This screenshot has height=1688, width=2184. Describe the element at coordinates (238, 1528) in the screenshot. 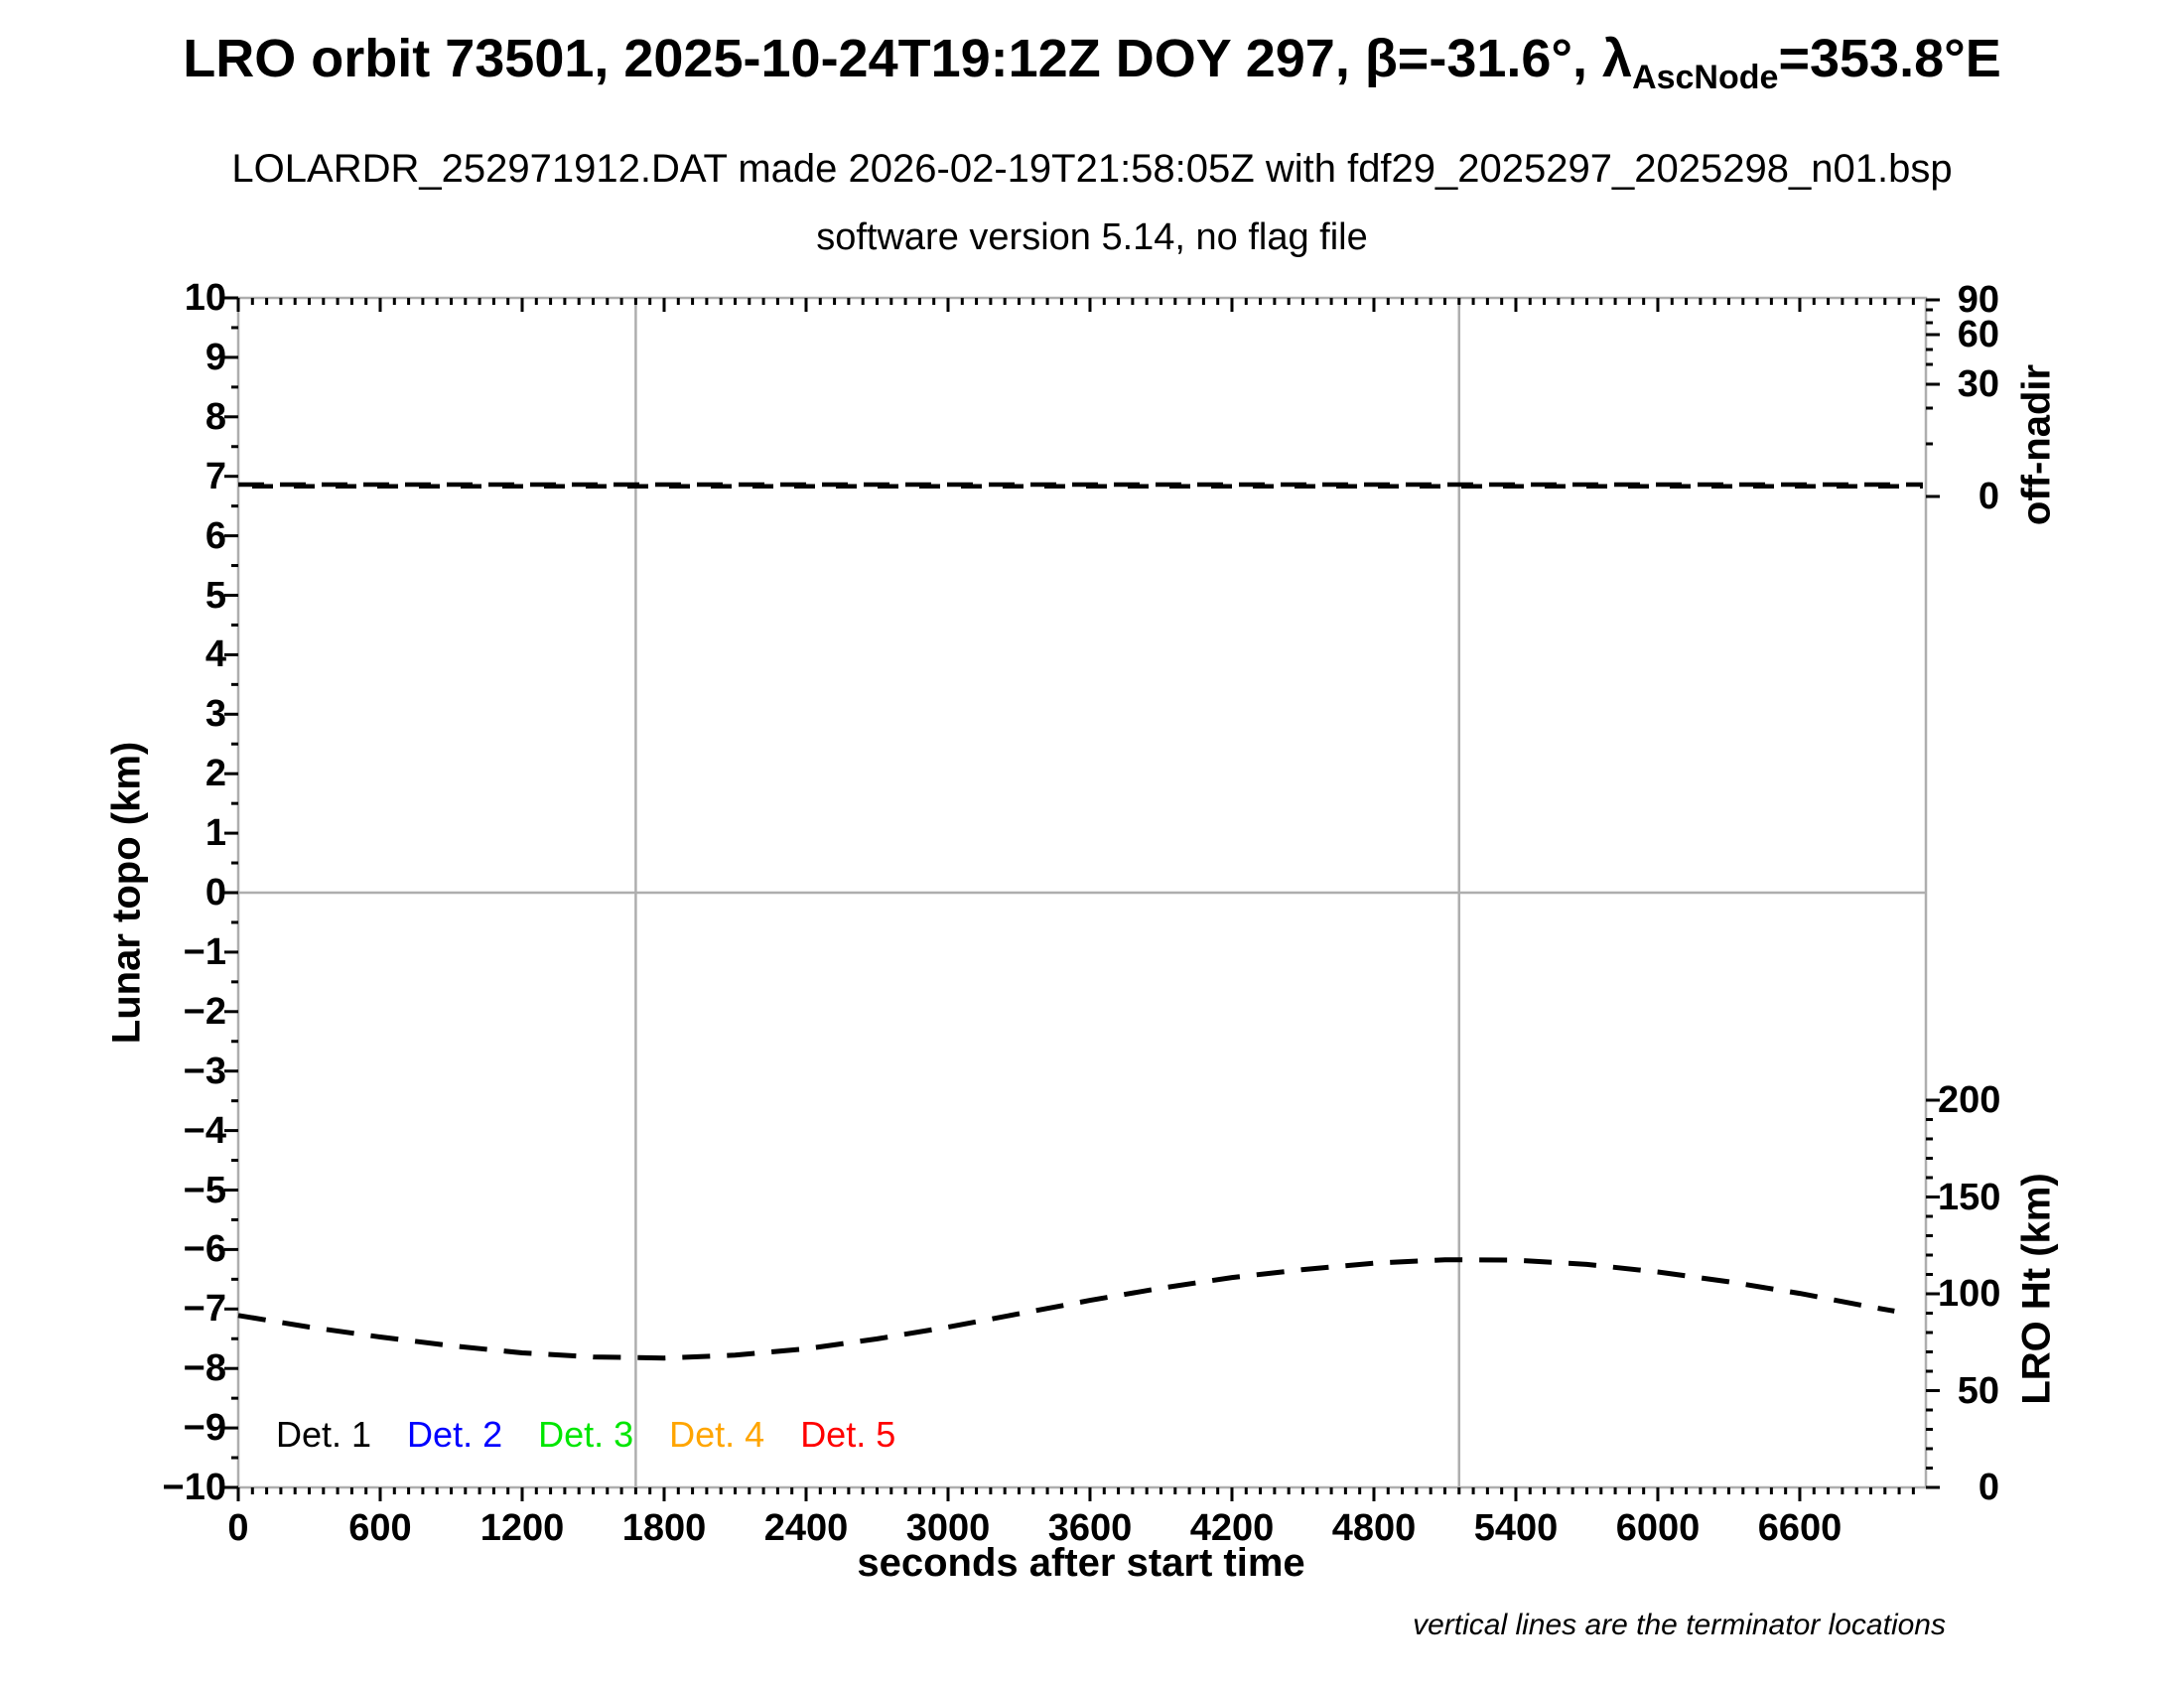

I see `x-tick-label: 0` at that location.